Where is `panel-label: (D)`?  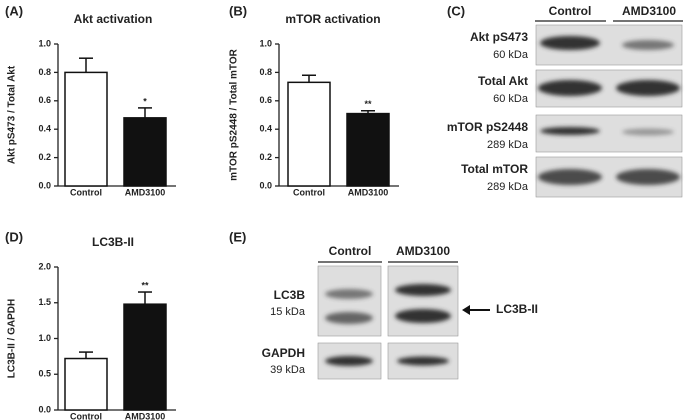
panel-label: (D) is located at coordinates (14, 236).